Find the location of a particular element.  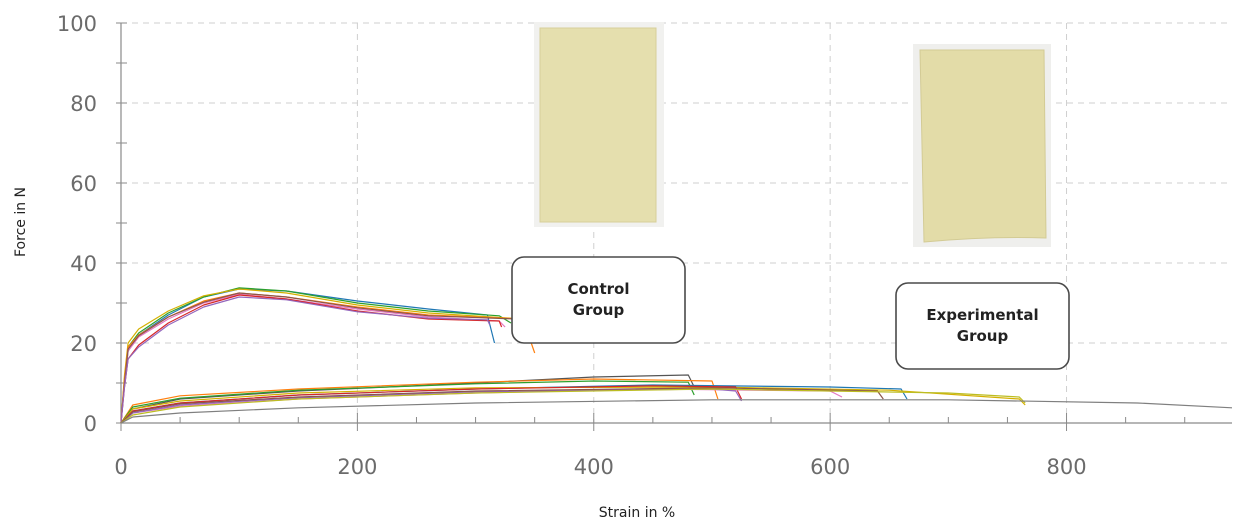

control-group-label-line2: Group is located at coordinates (599, 310).